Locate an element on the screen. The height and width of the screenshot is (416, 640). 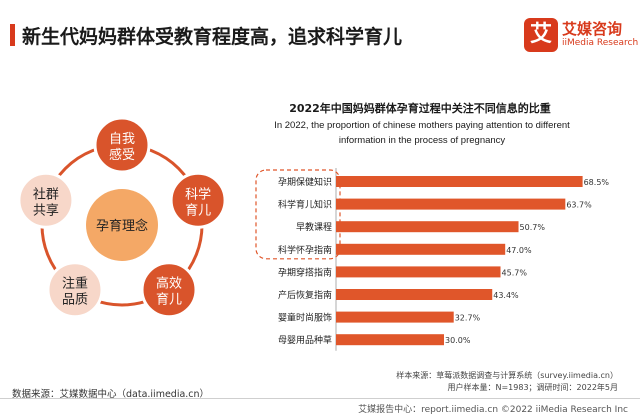
diagram-node-label: 社群 is located at coordinates (46, 194).